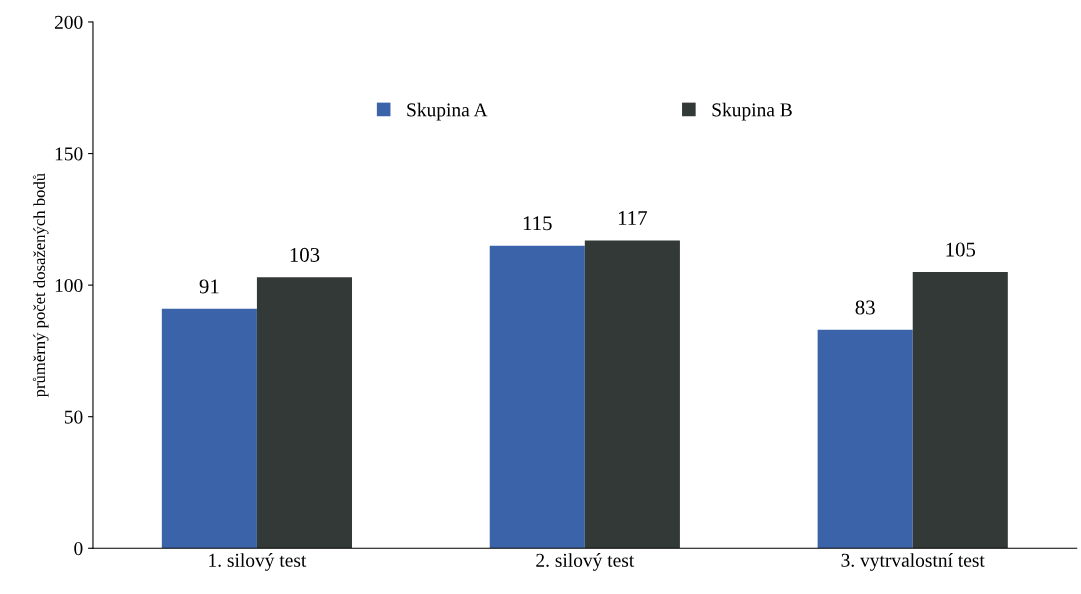 This screenshot has width=1081, height=594. I want to click on y-axis-title: průměrný počet dosažených bodů, so click(40, 285).